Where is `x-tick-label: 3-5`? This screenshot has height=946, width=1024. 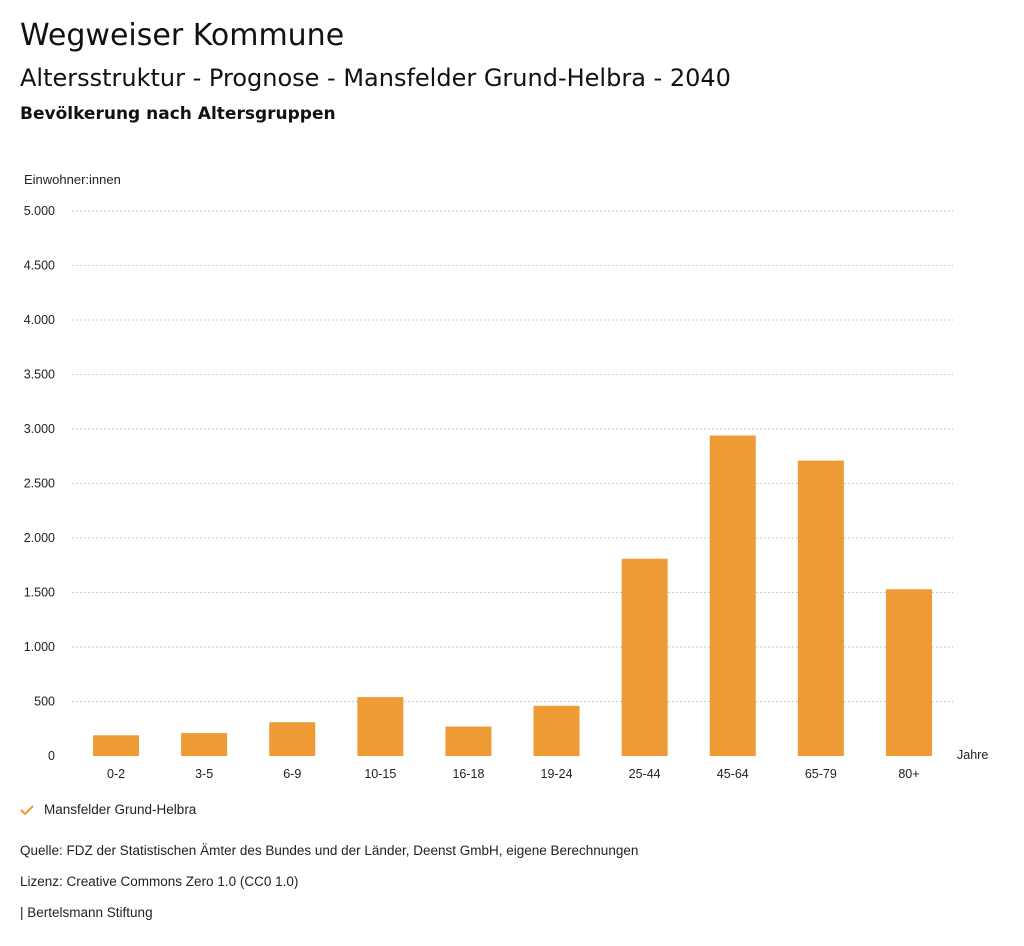 x-tick-label: 3-5 is located at coordinates (204, 774).